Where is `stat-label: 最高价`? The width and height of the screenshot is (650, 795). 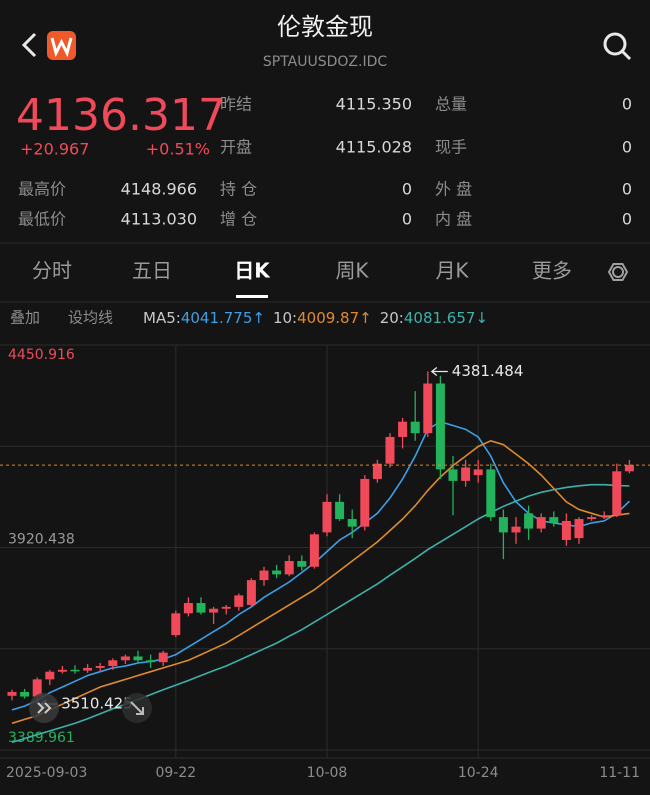
stat-label: 最高价 is located at coordinates (42, 189).